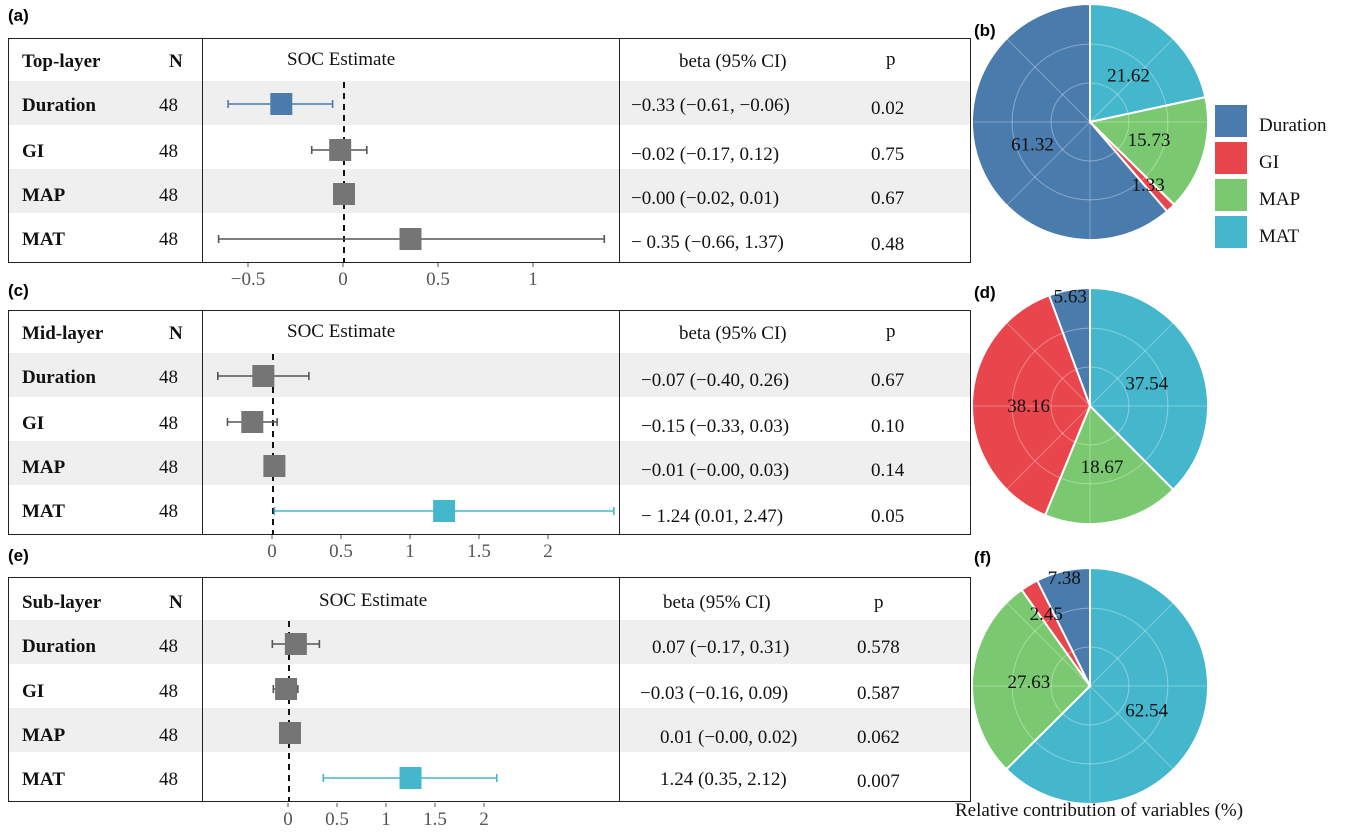  I want to click on panel-letter-c: (c), so click(18, 290).